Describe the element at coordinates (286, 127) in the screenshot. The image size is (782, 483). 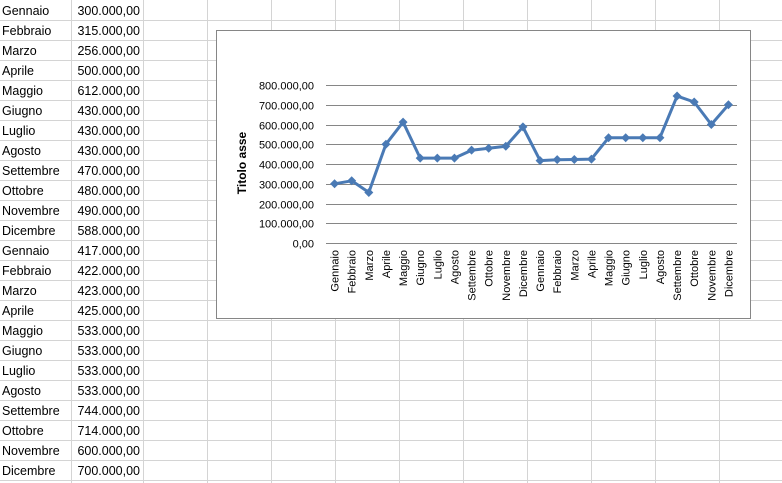
I see `y-tick-label: 600.000,00` at that location.